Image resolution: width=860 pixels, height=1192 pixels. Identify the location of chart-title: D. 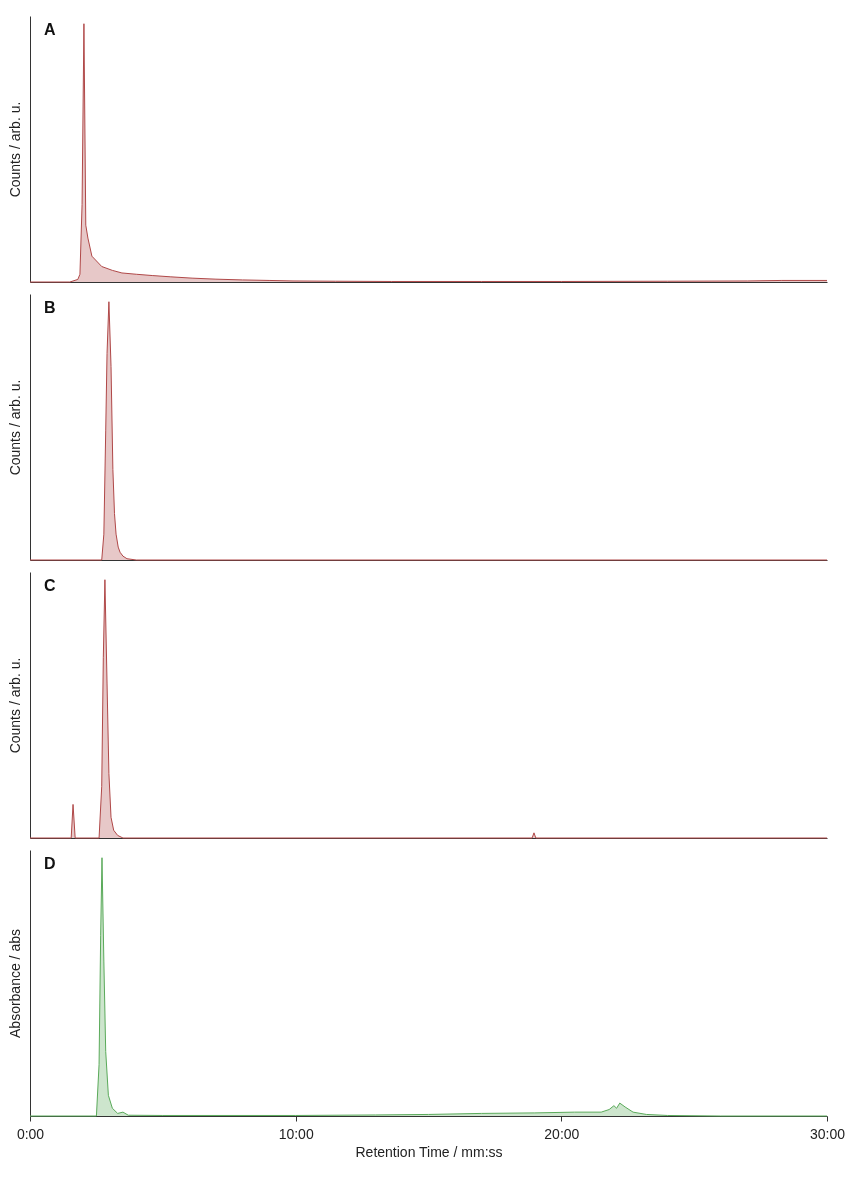
(50, 863).